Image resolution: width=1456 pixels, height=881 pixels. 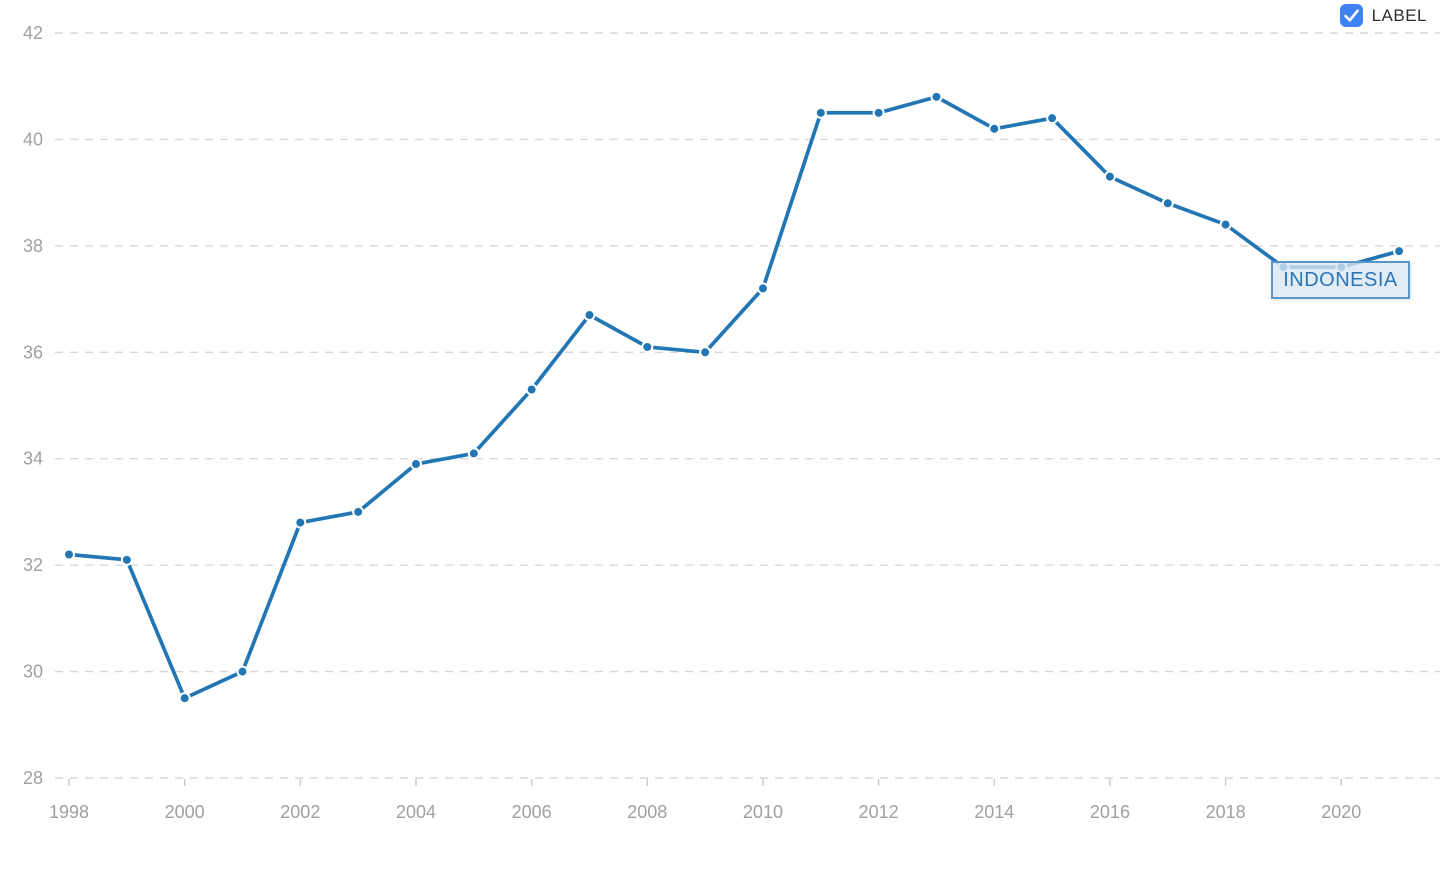 I want to click on label-toggle-text: LABEL, so click(x=1399, y=15).